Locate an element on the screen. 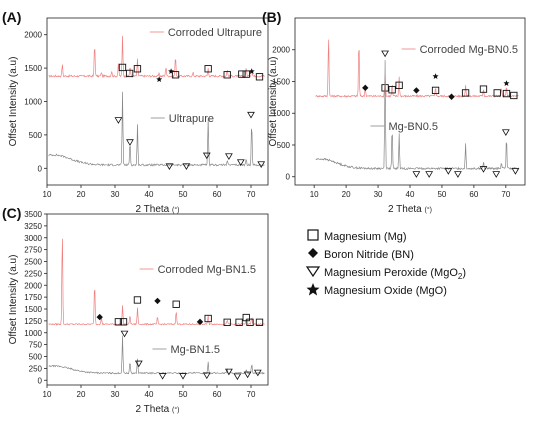  series-label-bottom: Ultrapure is located at coordinates (191, 119).